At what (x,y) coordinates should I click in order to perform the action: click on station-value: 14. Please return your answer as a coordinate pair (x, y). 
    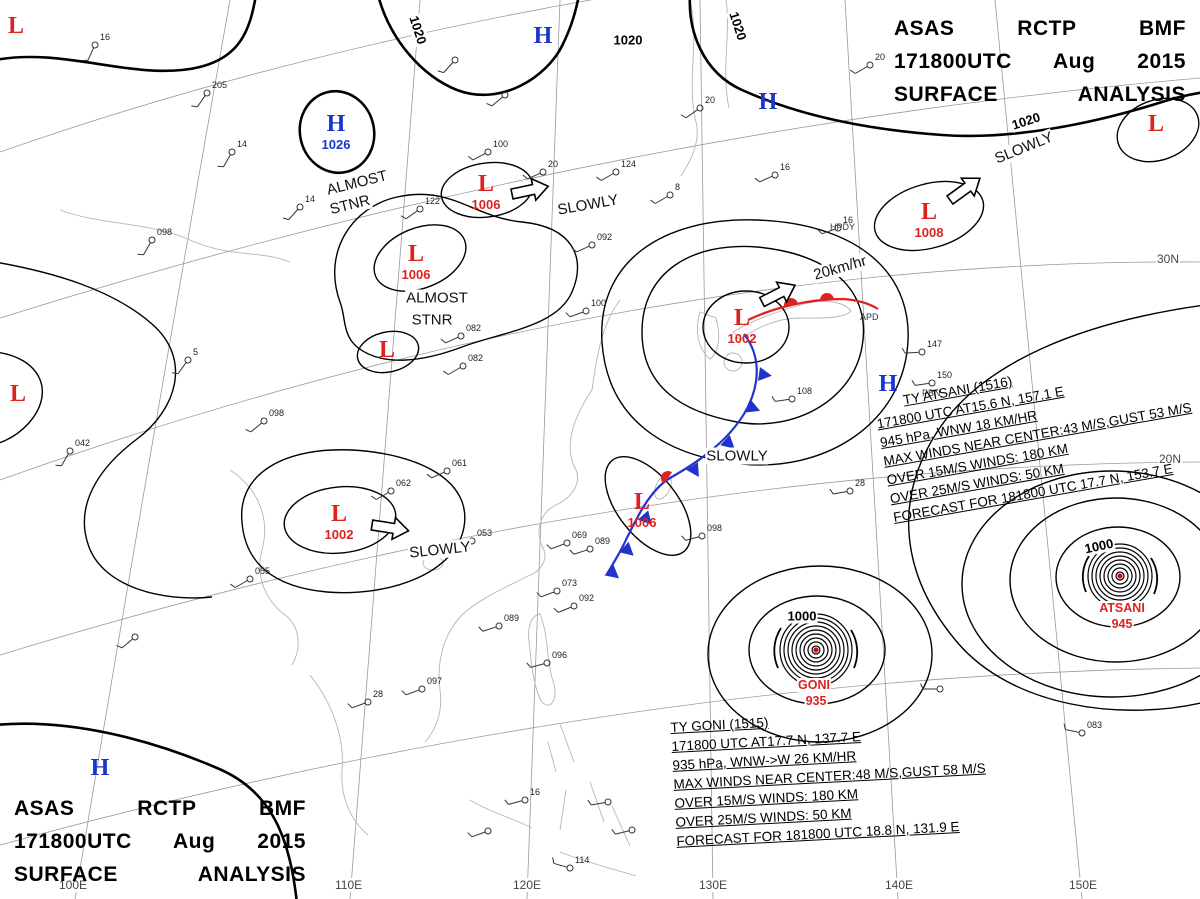
    Looking at the image, I should click on (242, 144).